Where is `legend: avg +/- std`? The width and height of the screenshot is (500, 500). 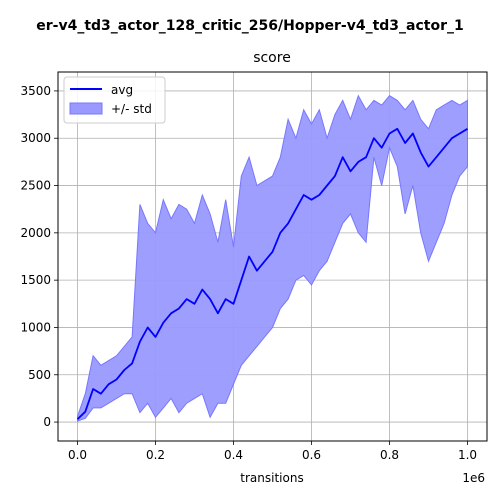
legend: avg +/- std is located at coordinates (114, 100).